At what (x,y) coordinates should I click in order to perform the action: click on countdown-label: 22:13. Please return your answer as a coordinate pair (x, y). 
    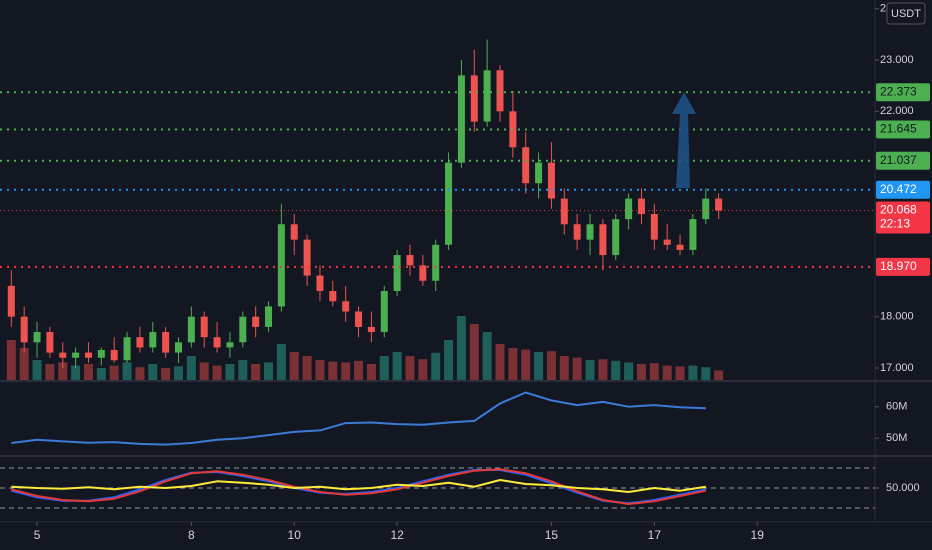
    Looking at the image, I should click on (895, 224).